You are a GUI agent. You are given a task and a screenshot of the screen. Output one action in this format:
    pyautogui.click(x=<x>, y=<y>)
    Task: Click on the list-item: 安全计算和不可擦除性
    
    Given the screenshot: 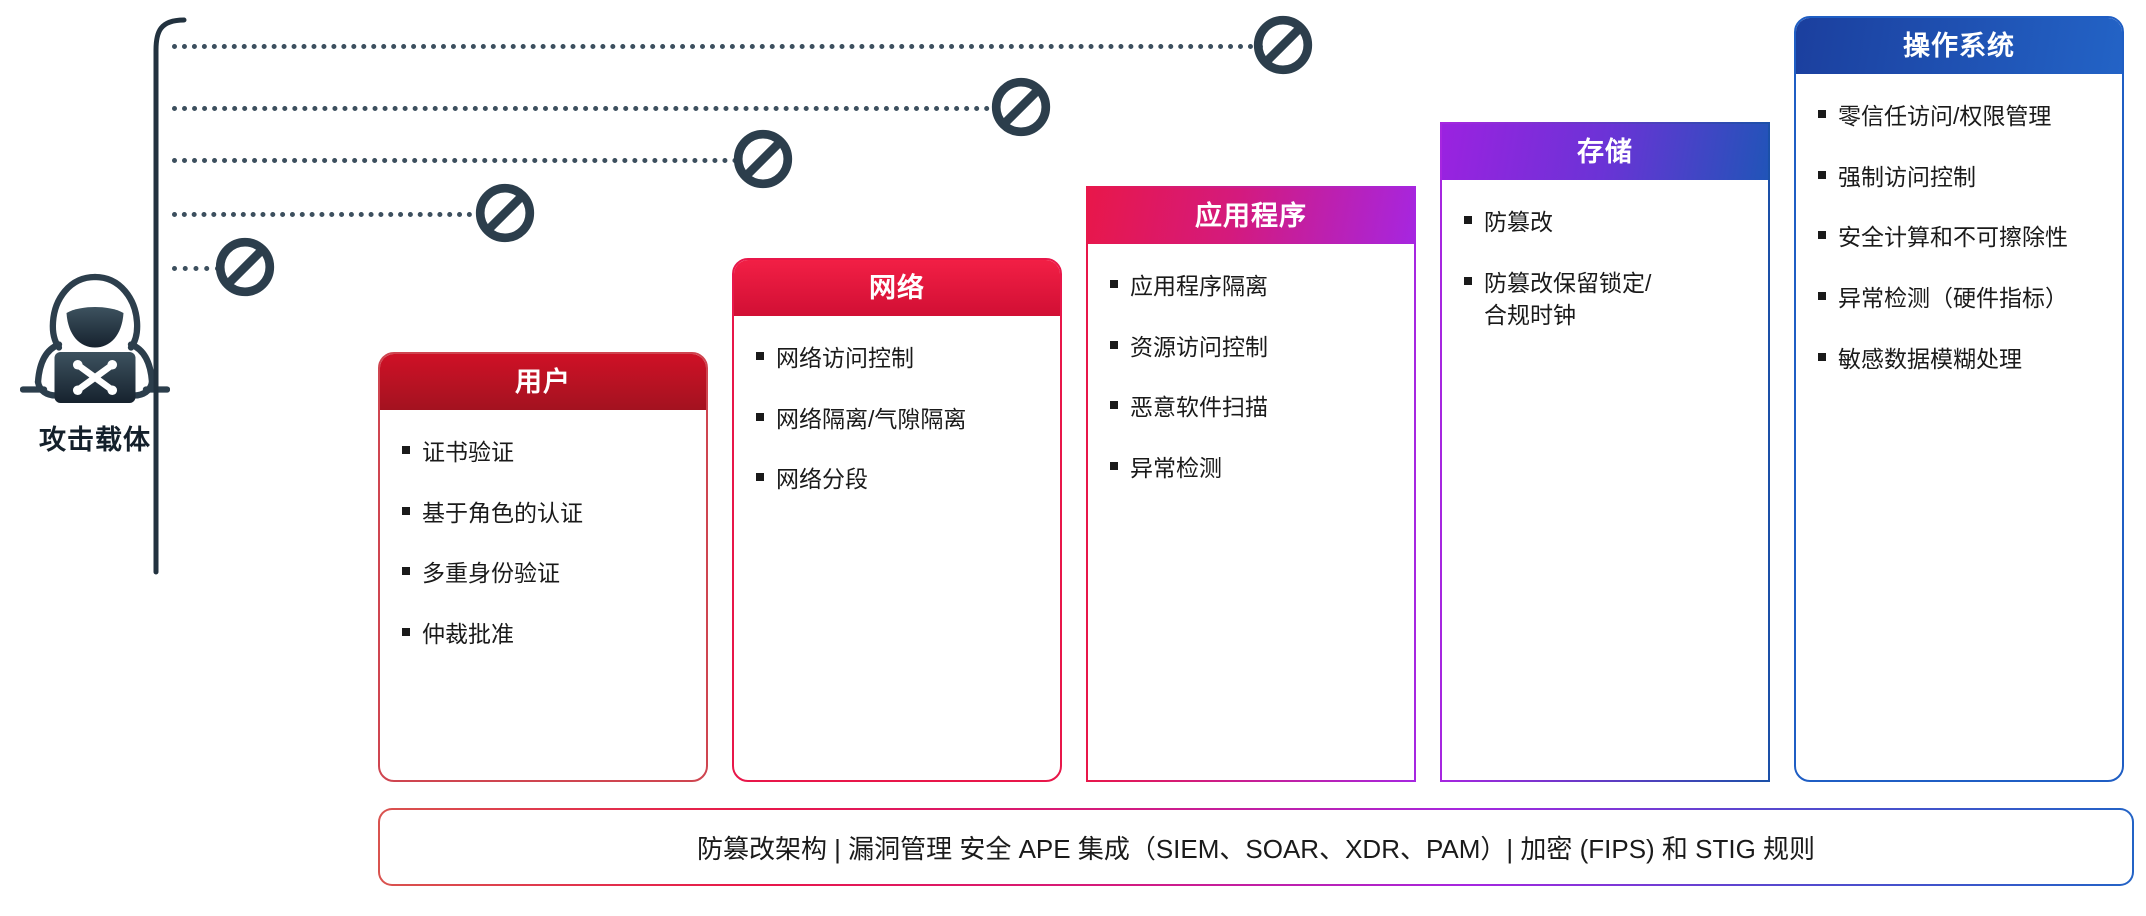 What is the action you would take?
    pyautogui.click(x=1959, y=237)
    